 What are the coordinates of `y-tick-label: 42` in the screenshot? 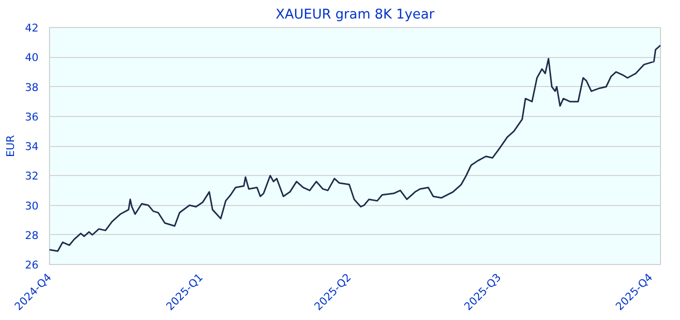 It's located at (31, 28).